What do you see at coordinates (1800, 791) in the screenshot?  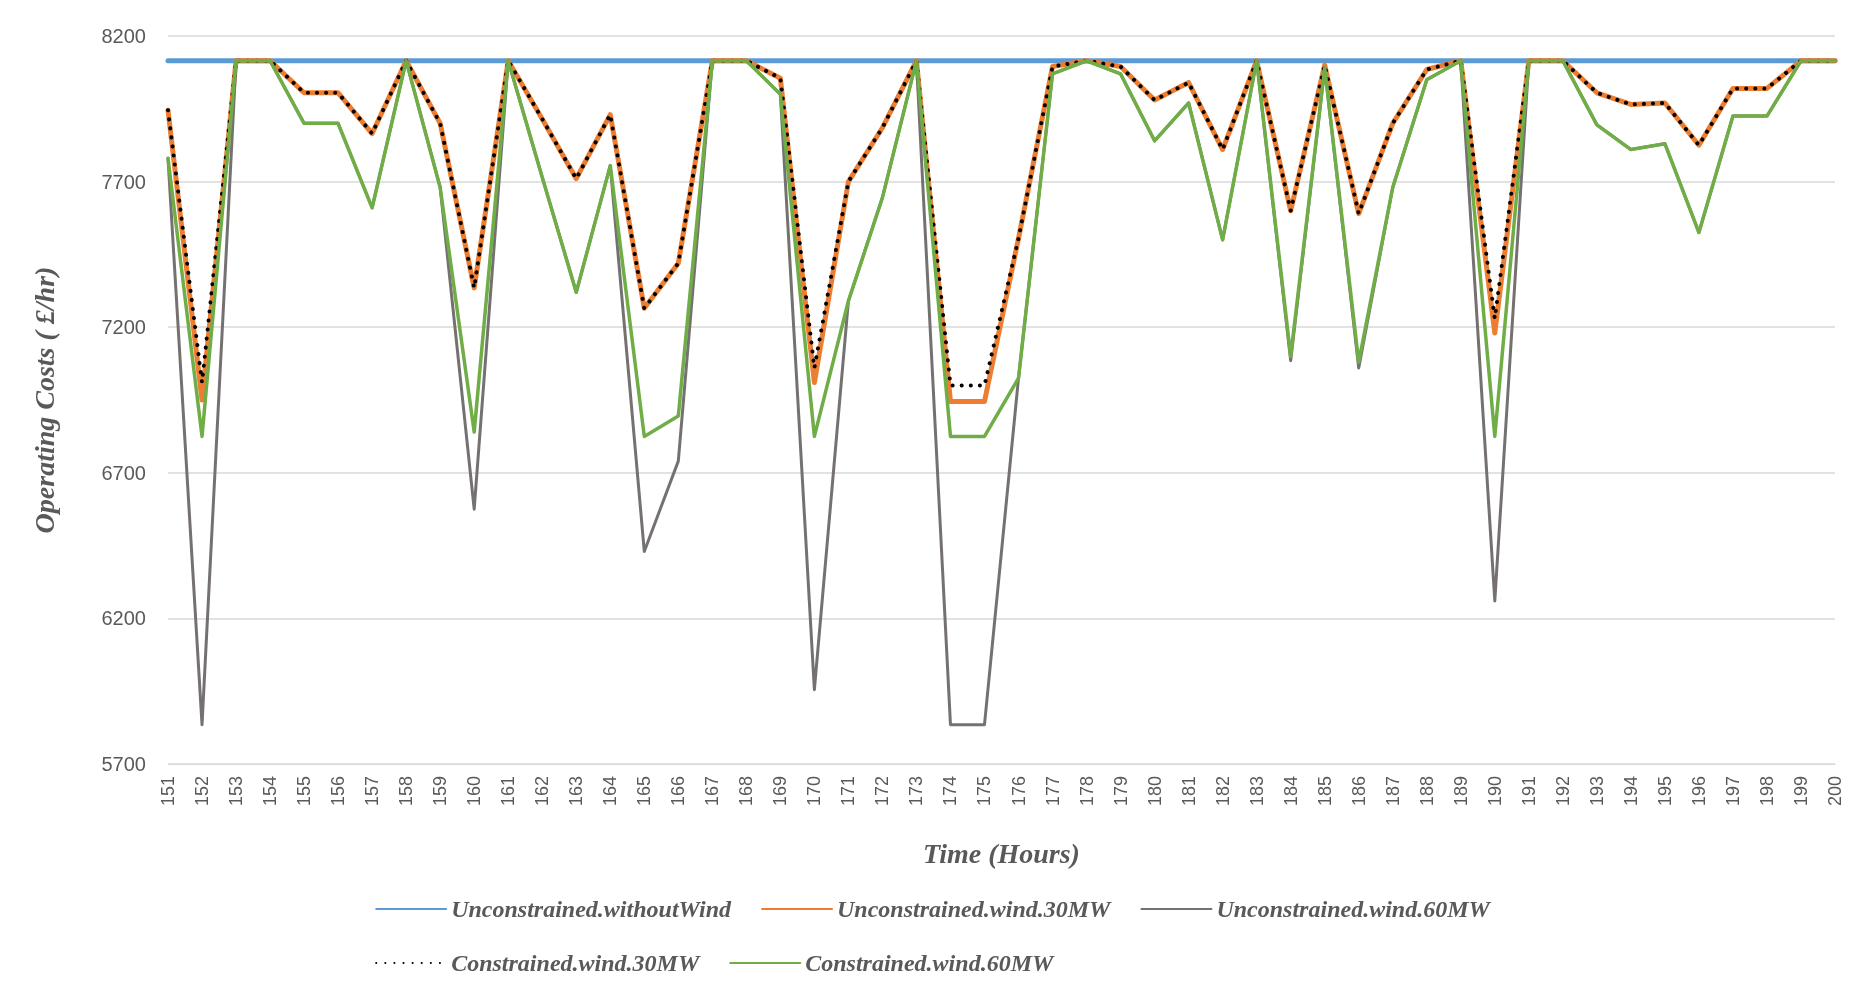 I see `x-tick-label: 199` at bounding box center [1800, 791].